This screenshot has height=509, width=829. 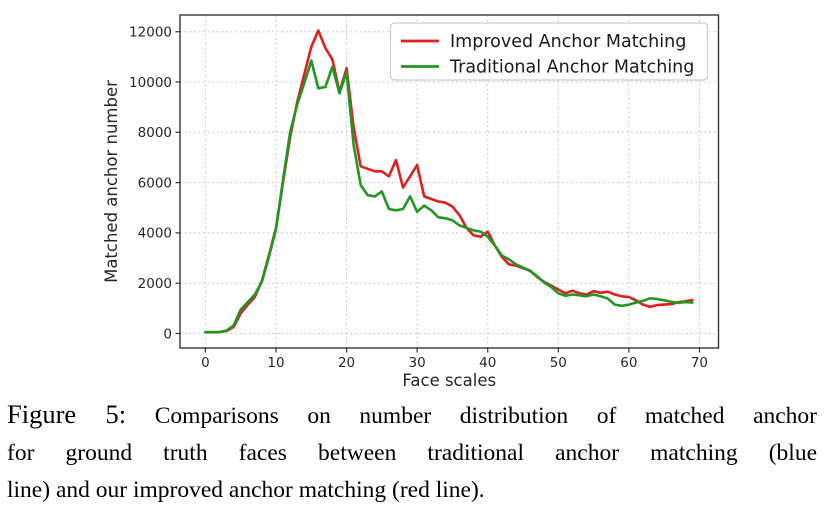 I want to click on x-tick-label: 0, so click(x=205, y=363).